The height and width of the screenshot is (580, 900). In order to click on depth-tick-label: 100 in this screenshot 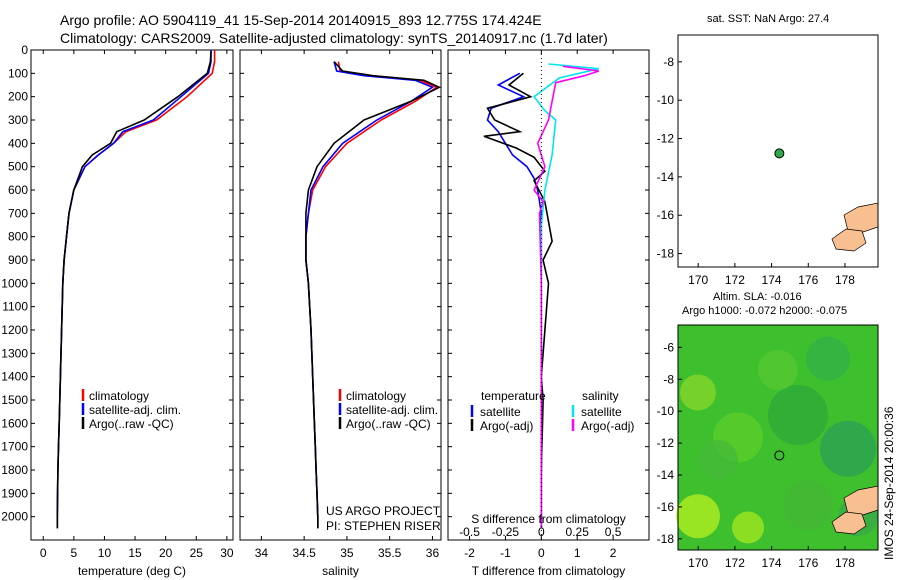, I will do `click(18, 73)`.